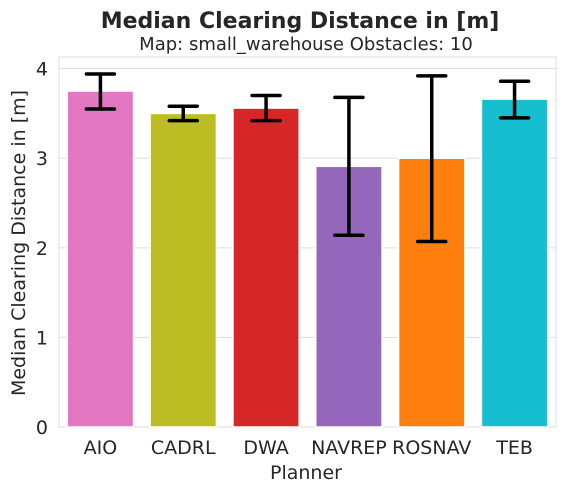  Describe the element at coordinates (306, 473) in the screenshot. I see `x-axis-label: Planner` at that location.